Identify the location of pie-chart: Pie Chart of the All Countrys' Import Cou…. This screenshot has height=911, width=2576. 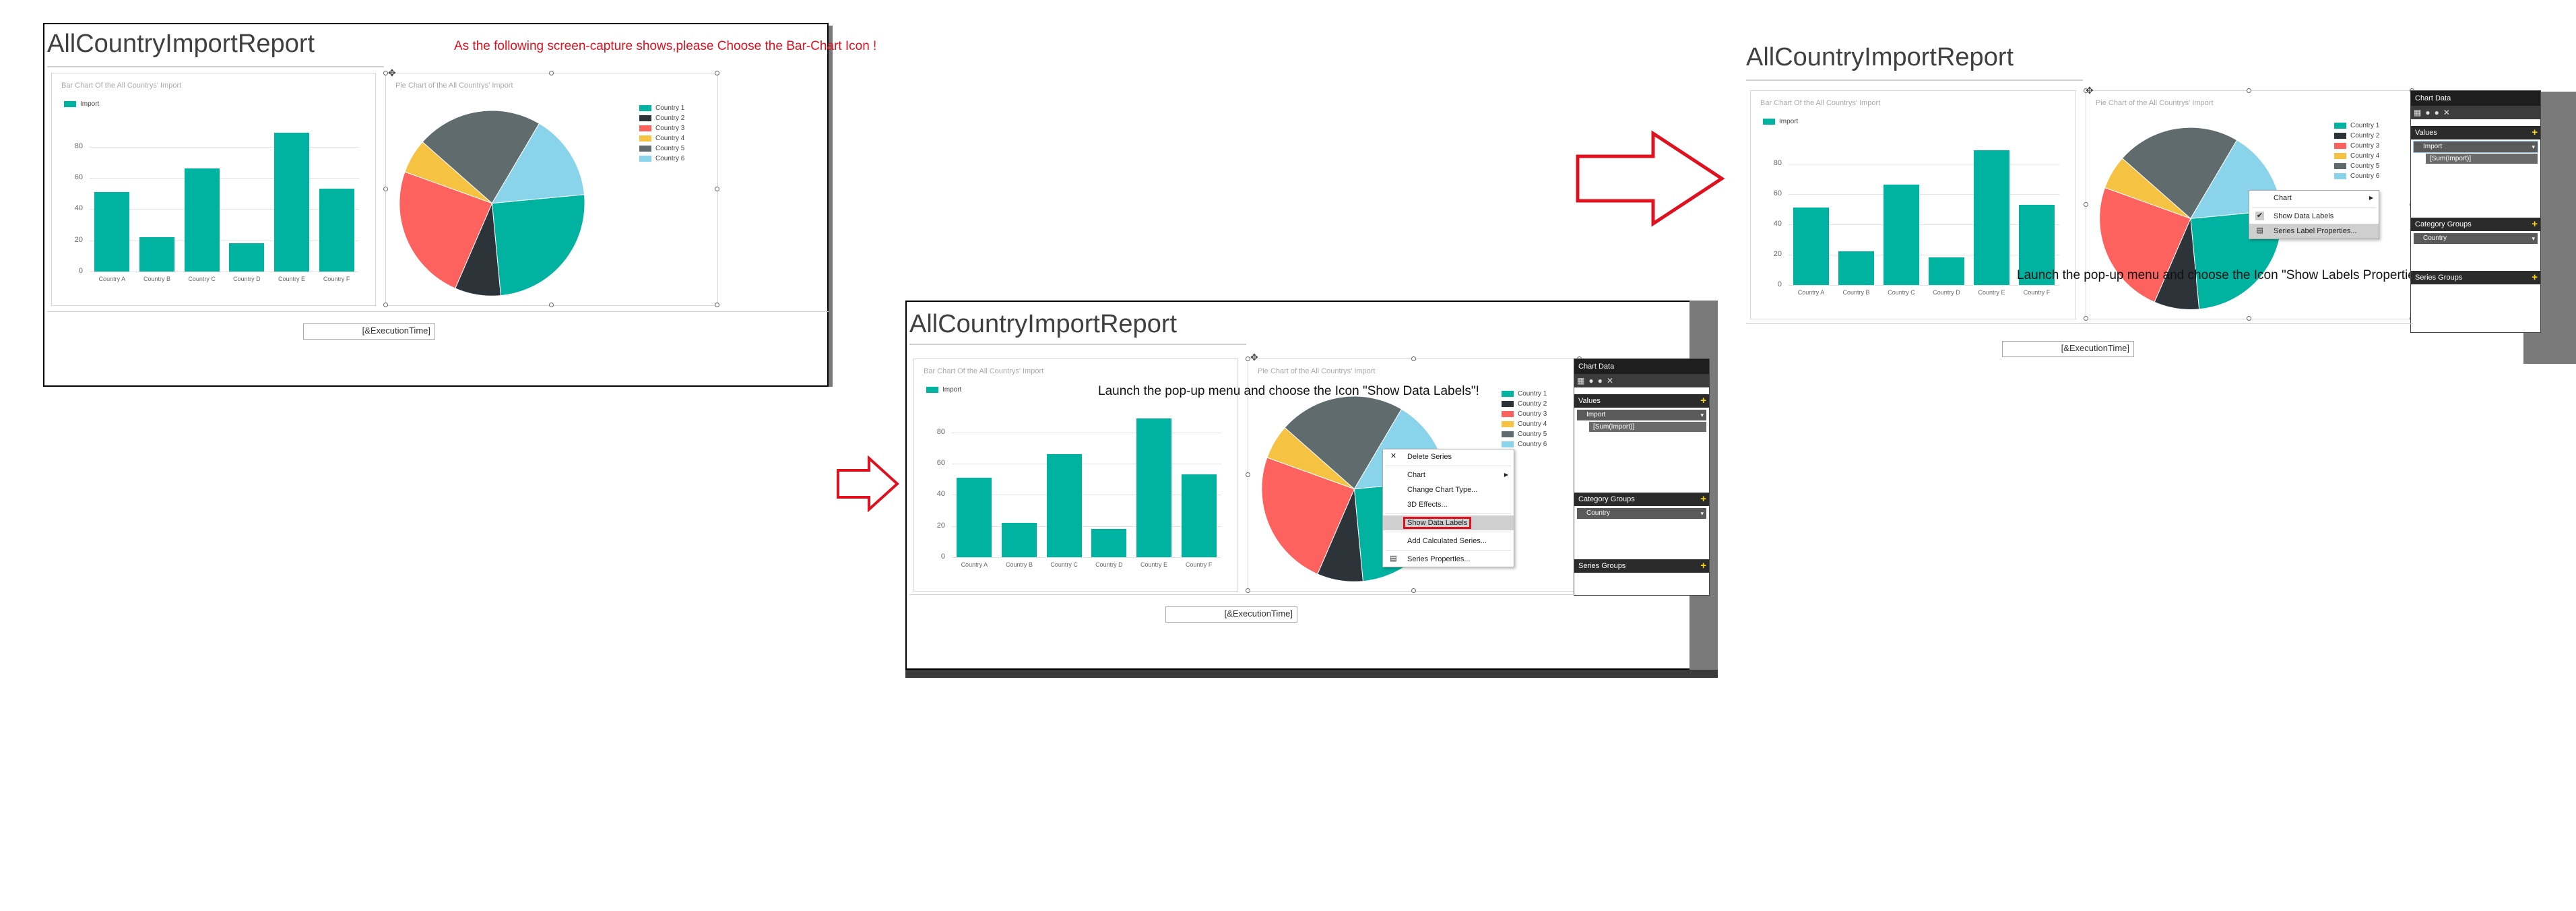
(551, 189).